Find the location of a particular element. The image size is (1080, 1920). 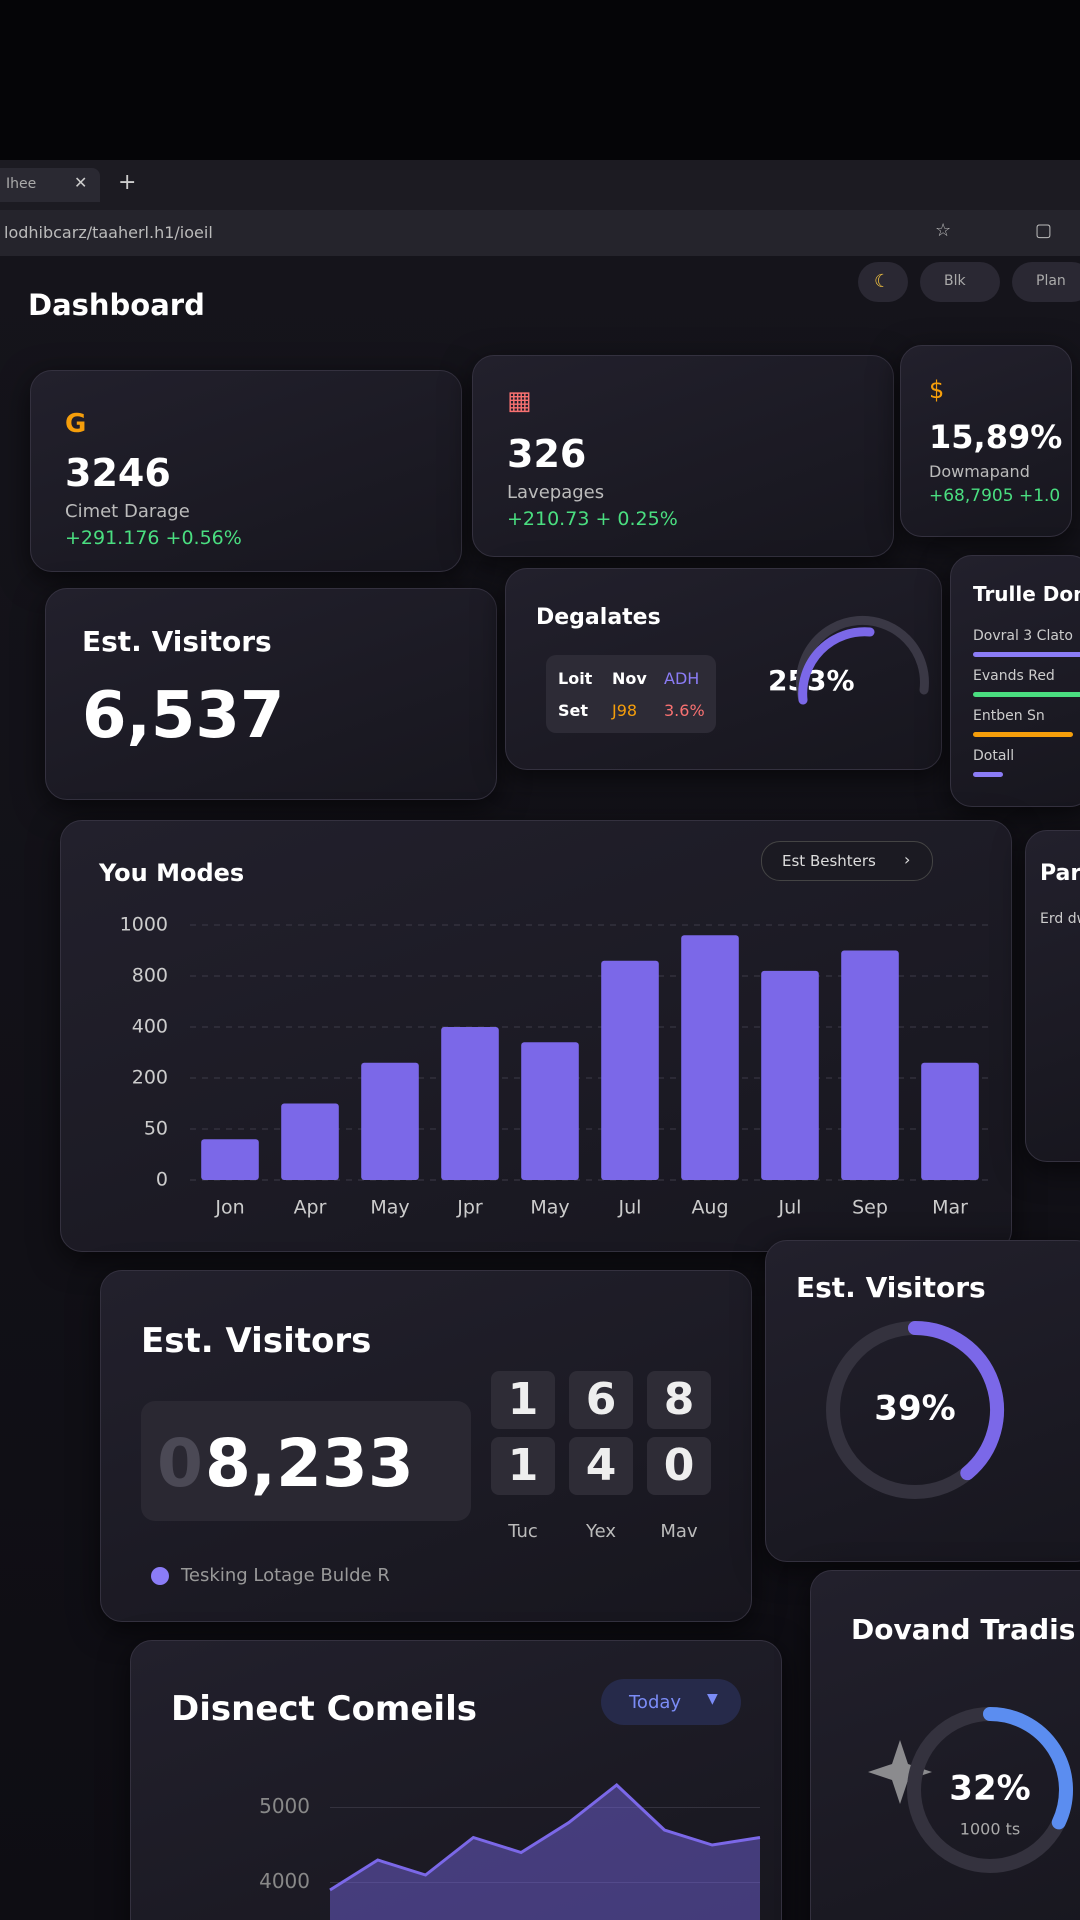

gauge-ring is located at coordinates (862, 660).